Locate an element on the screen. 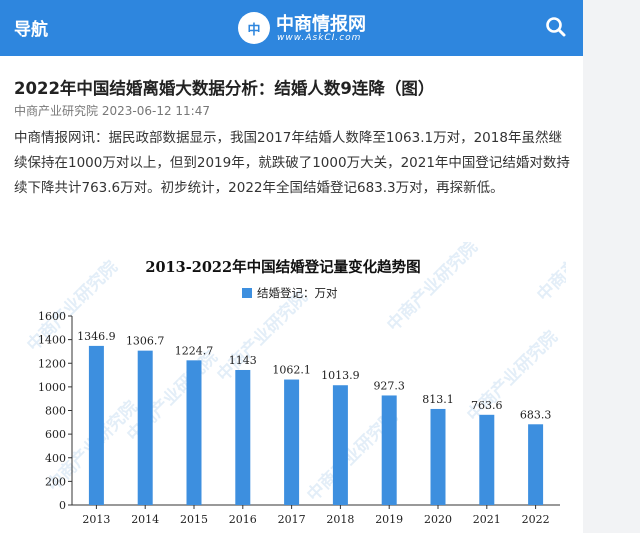 This screenshot has width=640, height=533. x-tick-label-2020: 2020 is located at coordinates (438, 519).